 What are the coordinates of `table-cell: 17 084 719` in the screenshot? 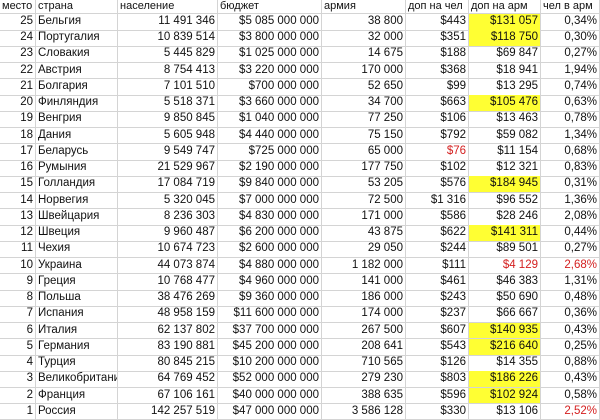 It's located at (168, 185).